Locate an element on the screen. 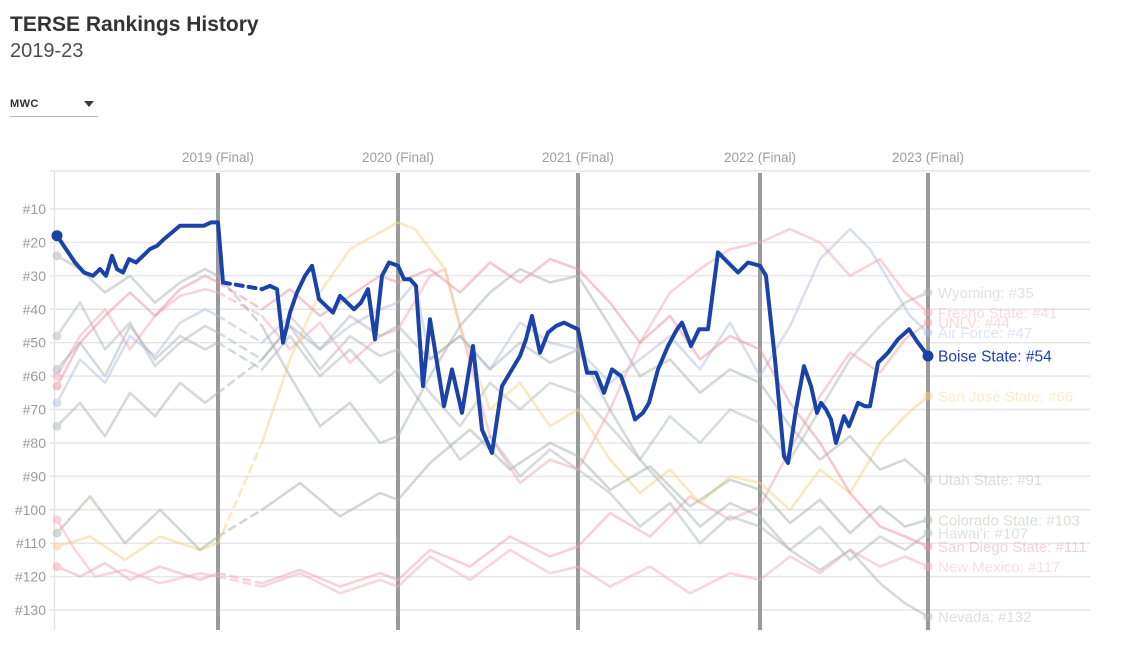 This screenshot has height=650, width=1135. team-label-wyoming: Wyoming: #35 is located at coordinates (986, 293).